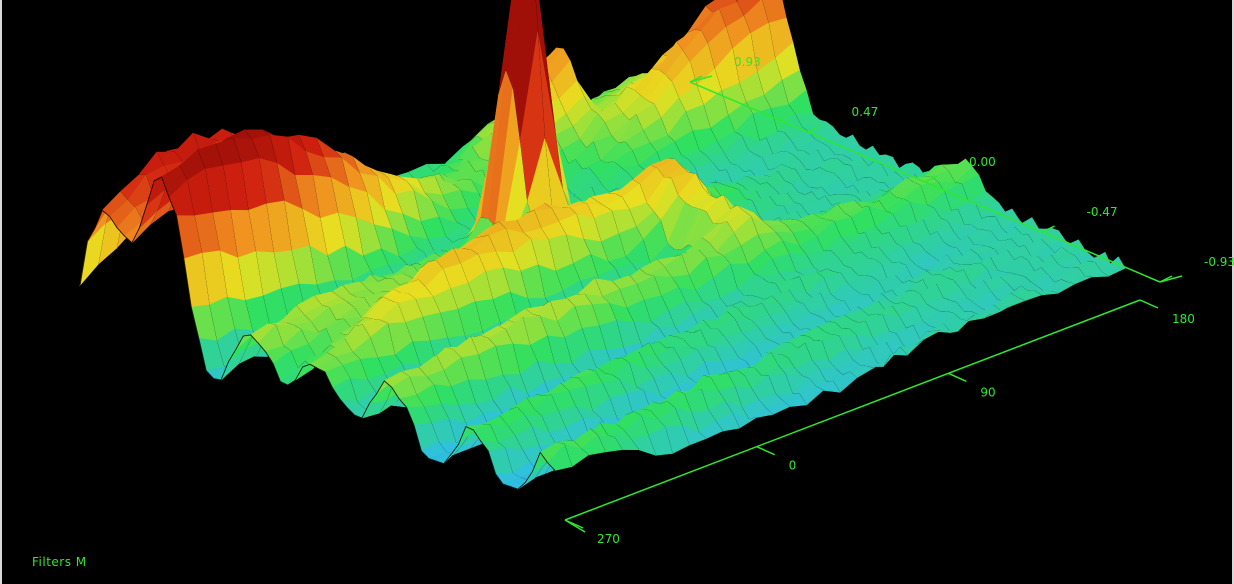  What do you see at coordinates (59, 562) in the screenshot?
I see `filter-label: Filters M` at bounding box center [59, 562].